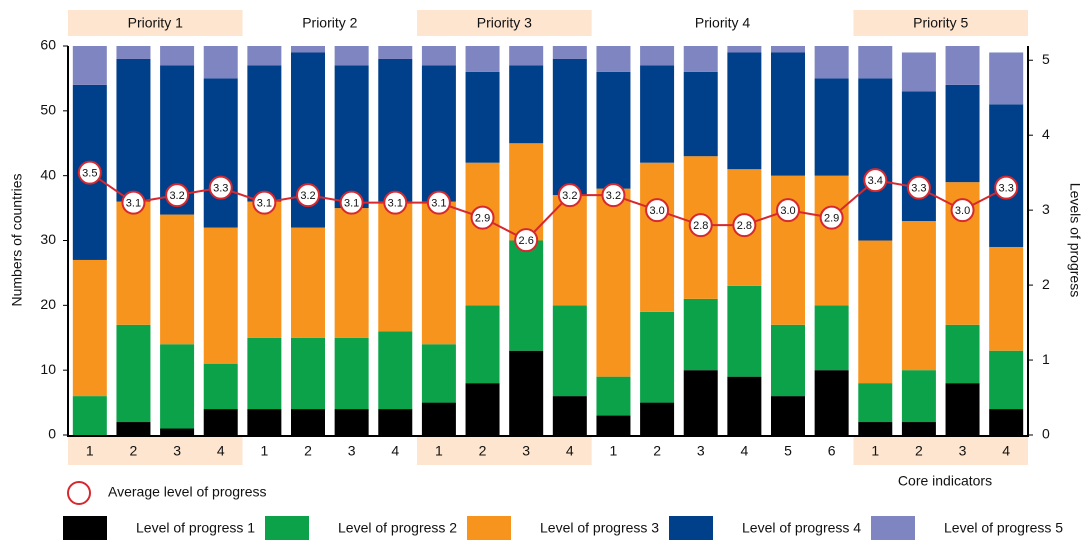 The width and height of the screenshot is (1088, 543). What do you see at coordinates (962, 211) in the screenshot?
I see `average-label: 3.0` at bounding box center [962, 211].